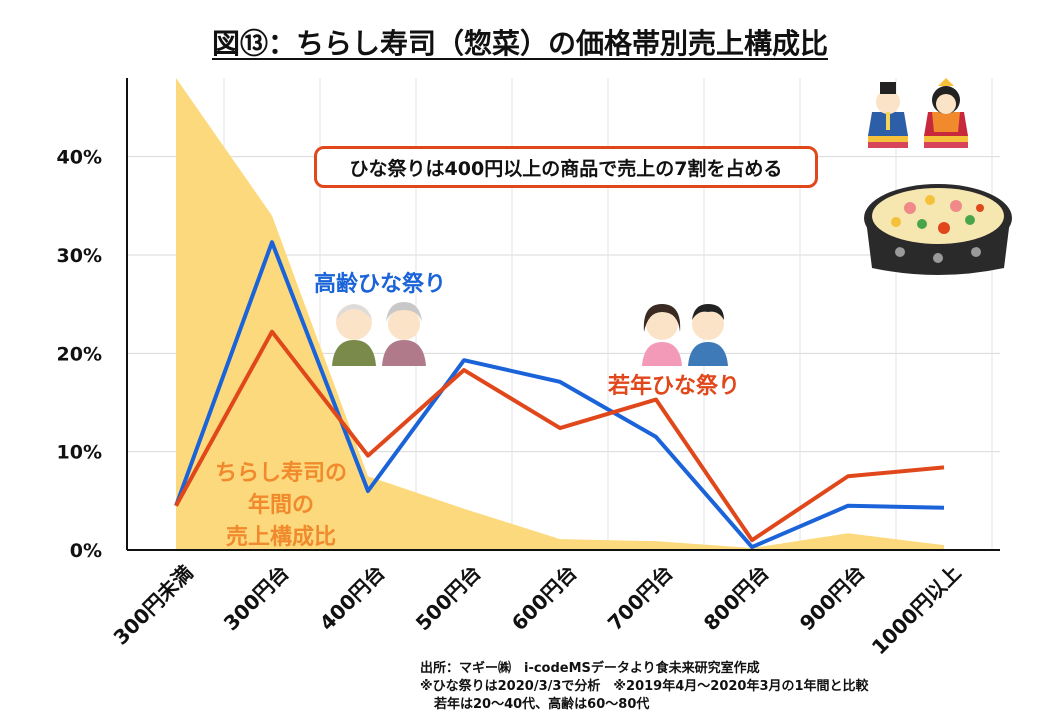  Describe the element at coordinates (79, 158) in the screenshot. I see `y-tick-label: 40%` at that location.